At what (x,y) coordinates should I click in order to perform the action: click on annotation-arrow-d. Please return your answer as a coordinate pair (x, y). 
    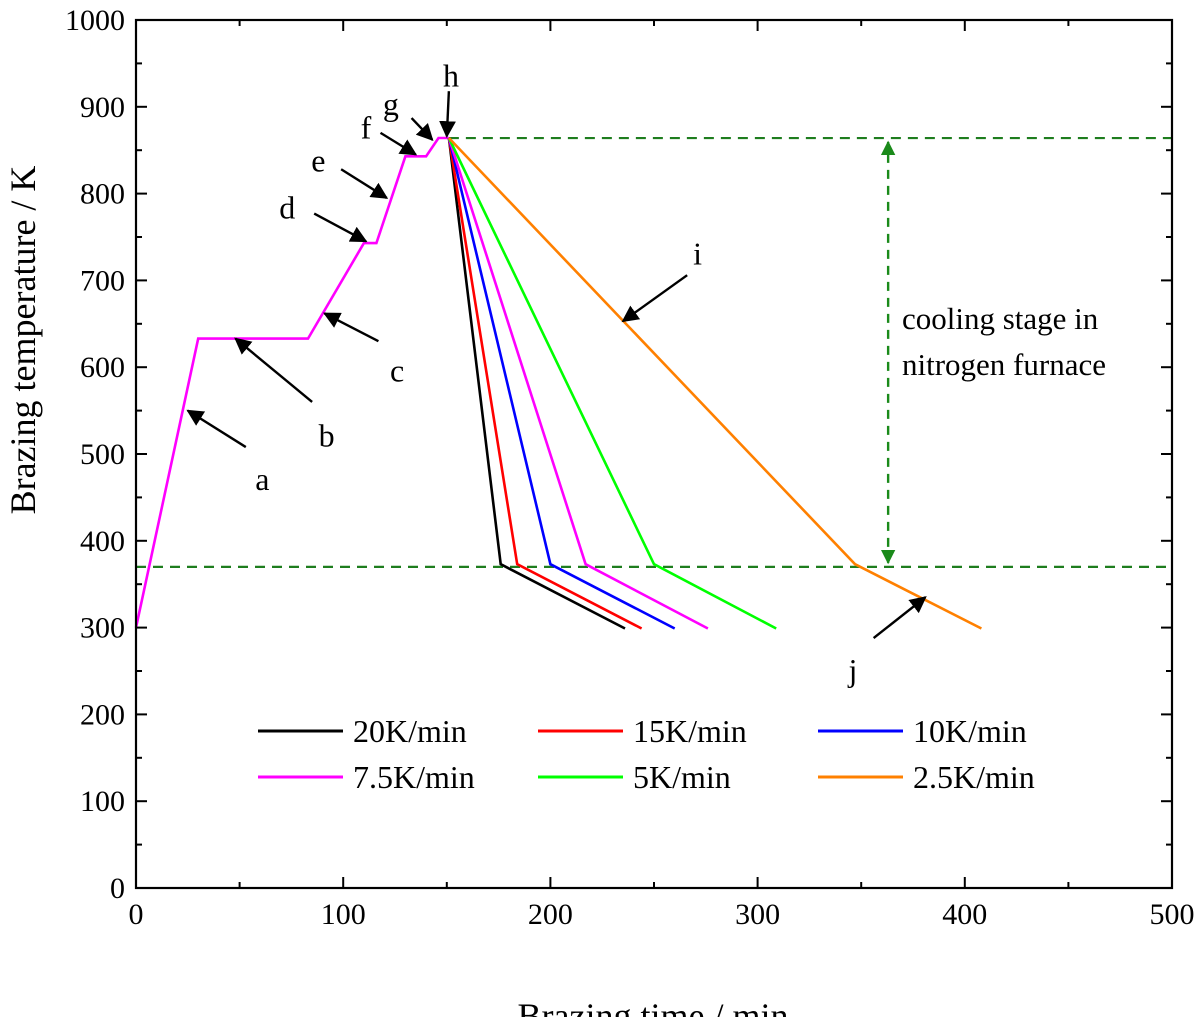
    Looking at the image, I should click on (340, 227).